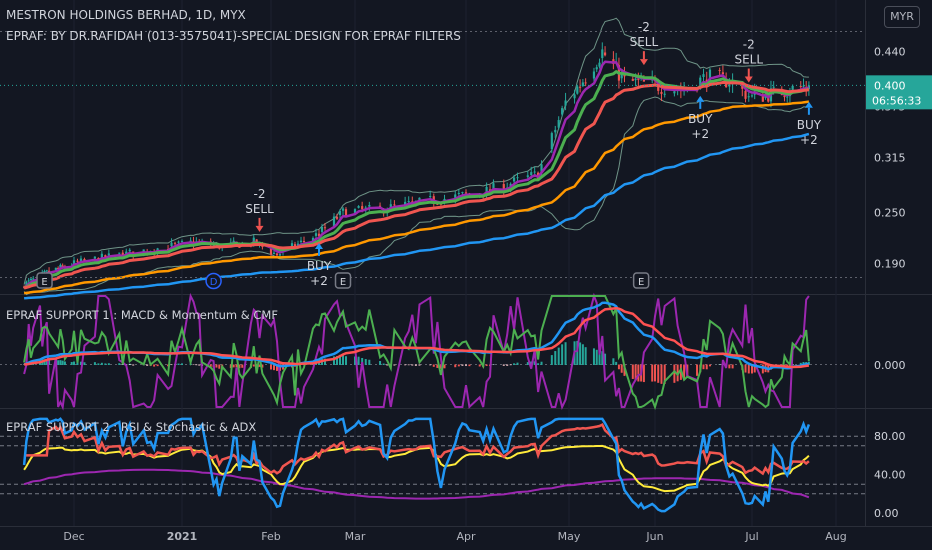 The height and width of the screenshot is (550, 932). What do you see at coordinates (213, 281) in the screenshot?
I see `dividend-marker` at bounding box center [213, 281].